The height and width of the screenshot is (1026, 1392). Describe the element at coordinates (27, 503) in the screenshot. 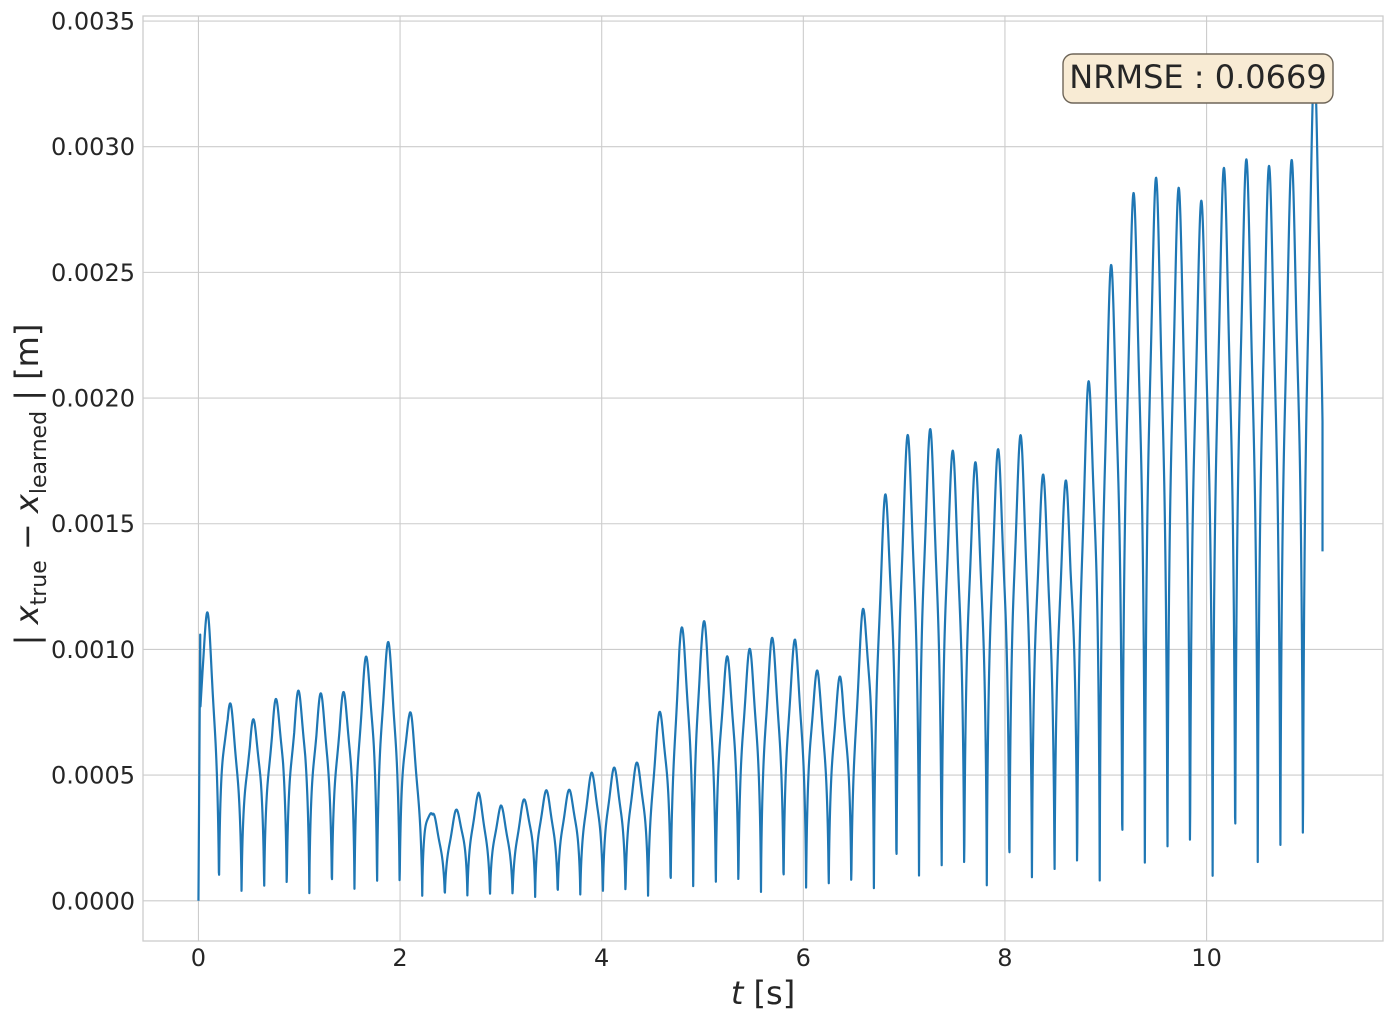

I see `y-label-x2: x` at that location.